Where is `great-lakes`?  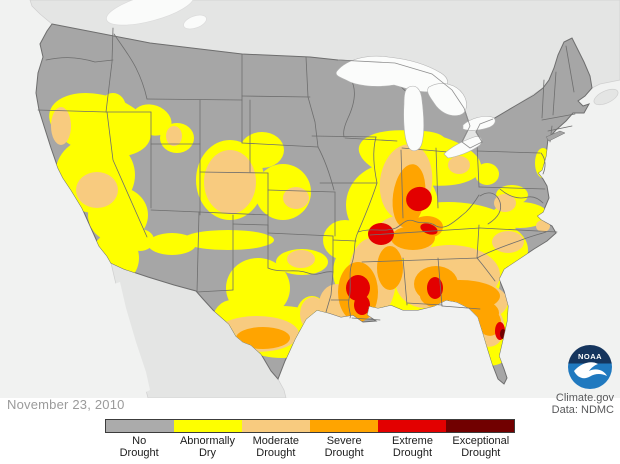
great-lakes is located at coordinates (415, 107).